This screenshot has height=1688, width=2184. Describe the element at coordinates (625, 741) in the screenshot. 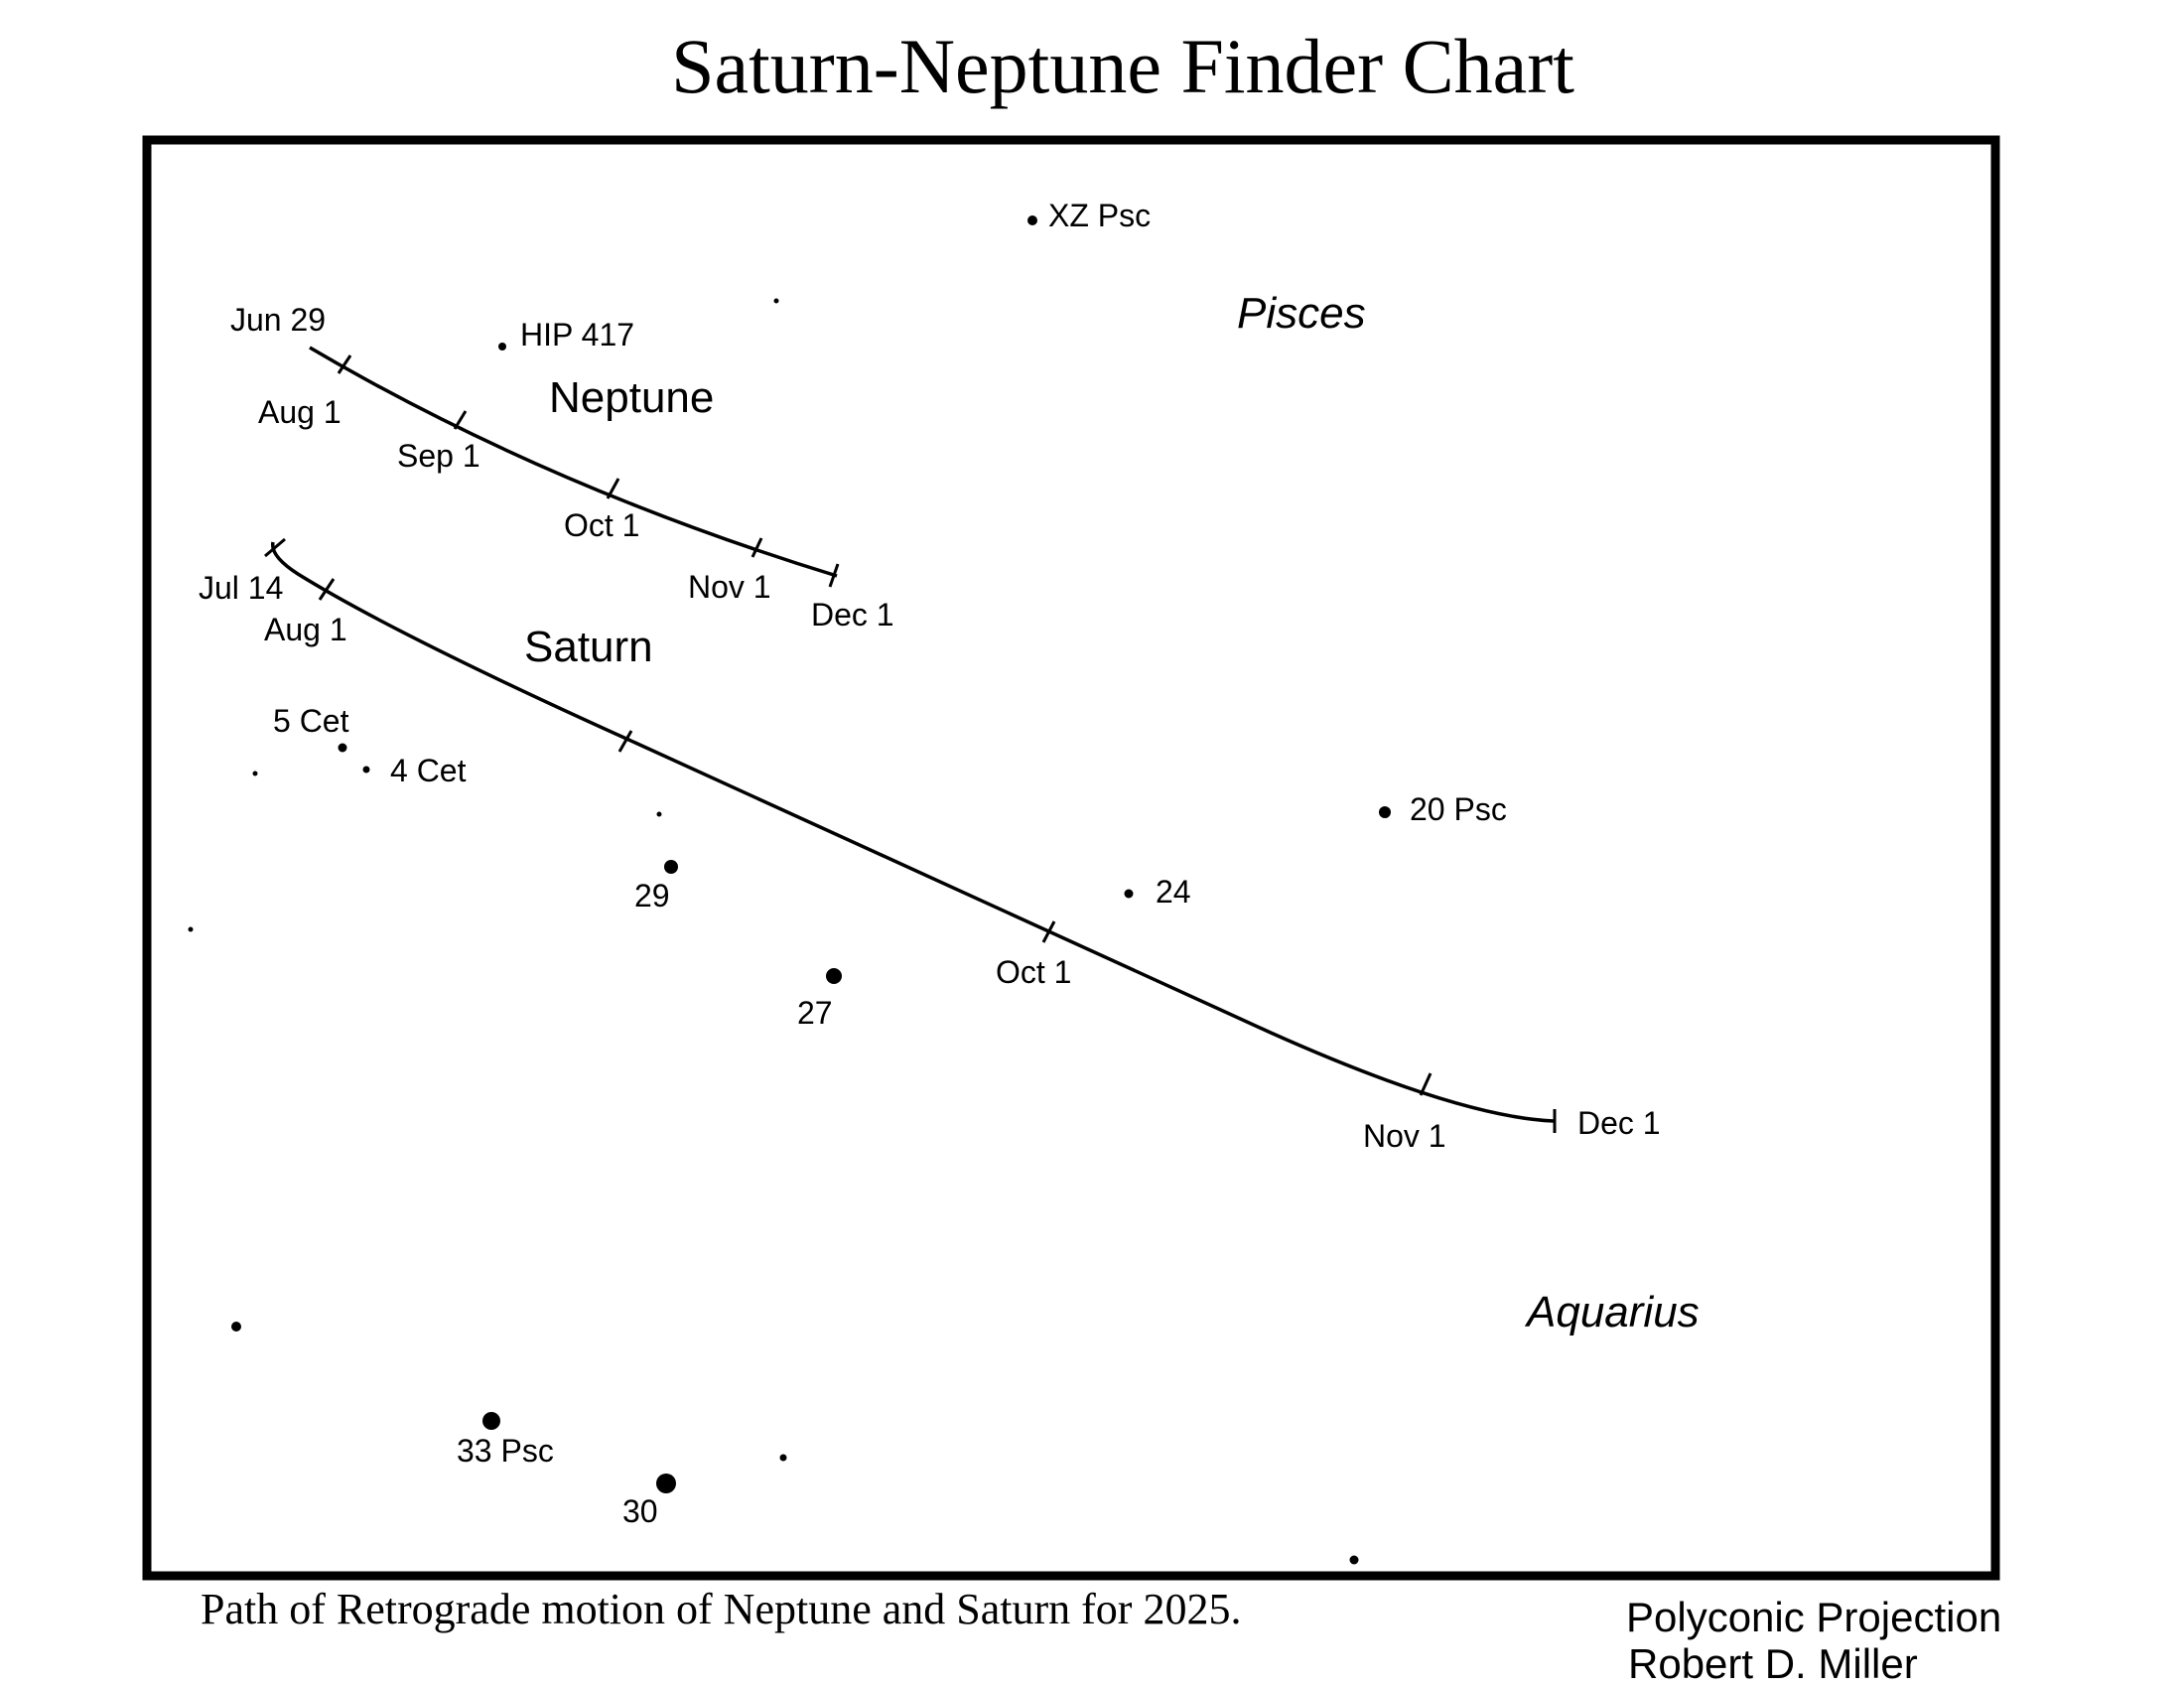

I see `saturn-tick-sep` at that location.